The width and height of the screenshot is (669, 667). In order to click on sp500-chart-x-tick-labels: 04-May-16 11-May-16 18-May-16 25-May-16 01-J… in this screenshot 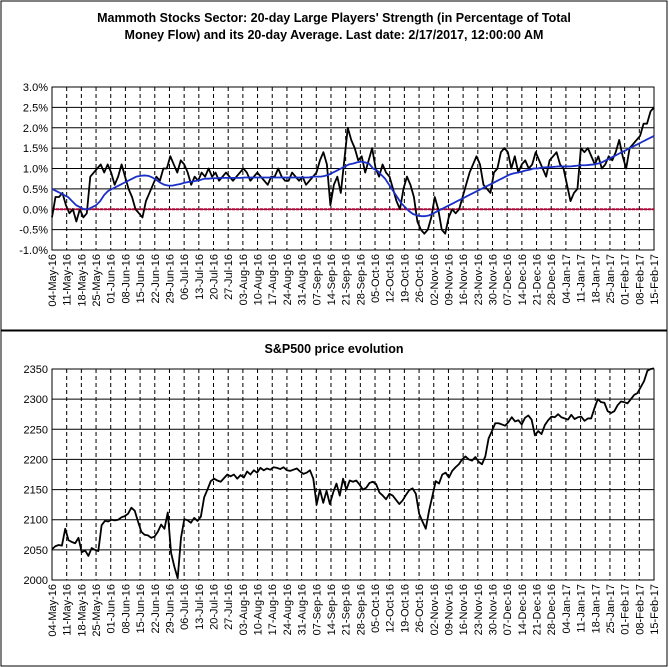, I will do `click(354, 610)`.